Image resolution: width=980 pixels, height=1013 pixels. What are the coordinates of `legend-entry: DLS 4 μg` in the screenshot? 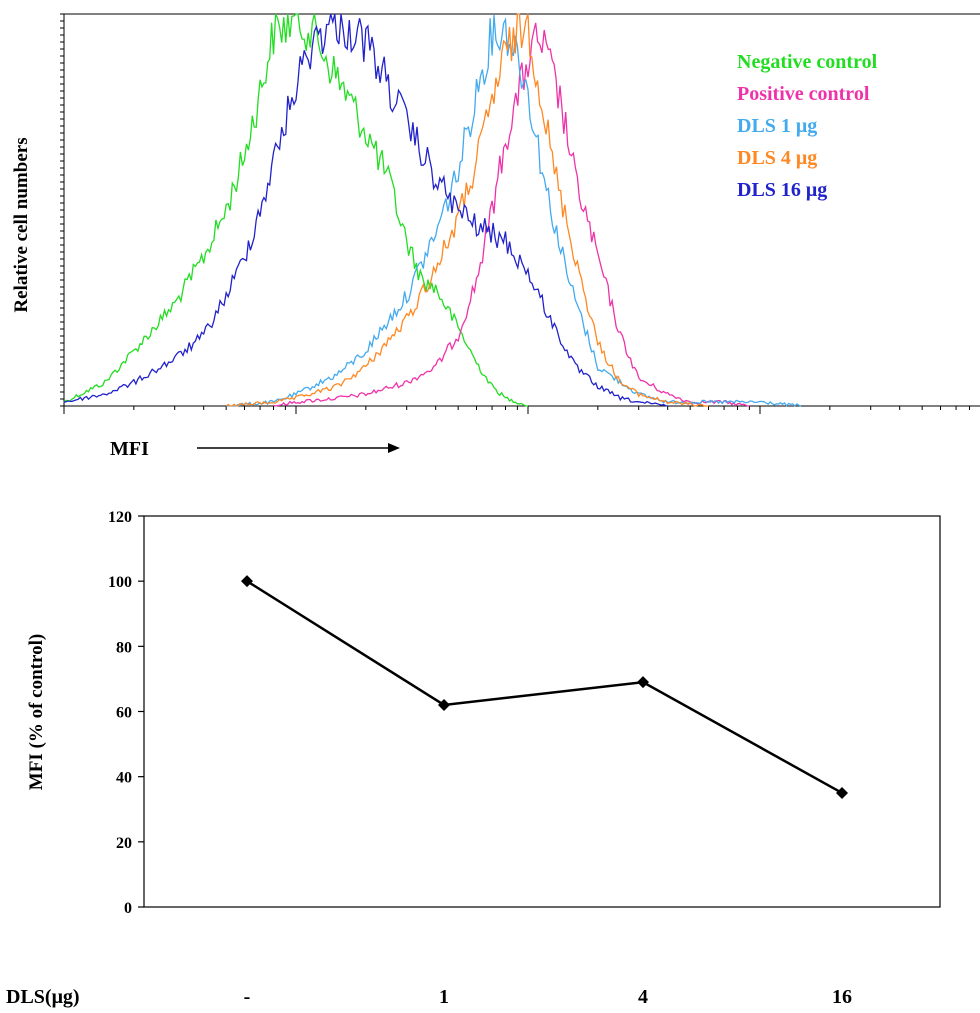 It's located at (777, 158).